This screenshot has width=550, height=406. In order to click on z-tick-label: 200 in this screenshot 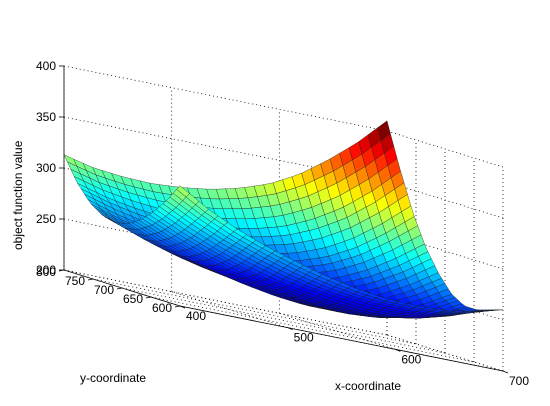, I will do `click(46, 270)`.